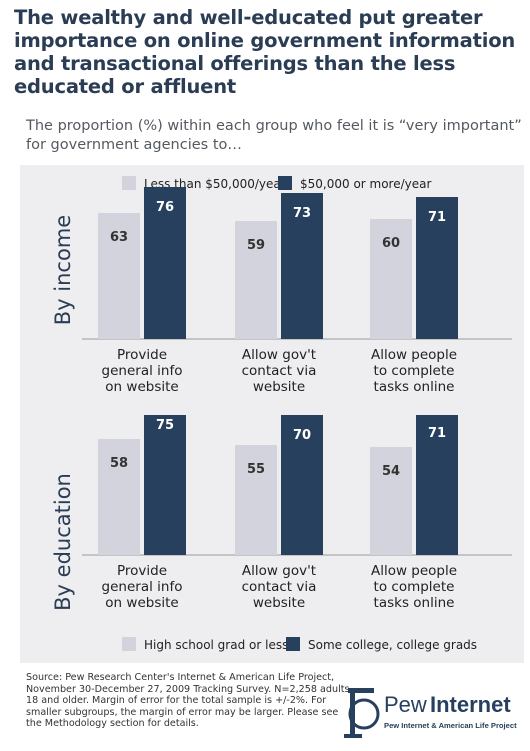 This screenshot has height=751, width=530. What do you see at coordinates (391, 243) in the screenshot?
I see `data-label-chart1-cat3-series1: 60` at bounding box center [391, 243].